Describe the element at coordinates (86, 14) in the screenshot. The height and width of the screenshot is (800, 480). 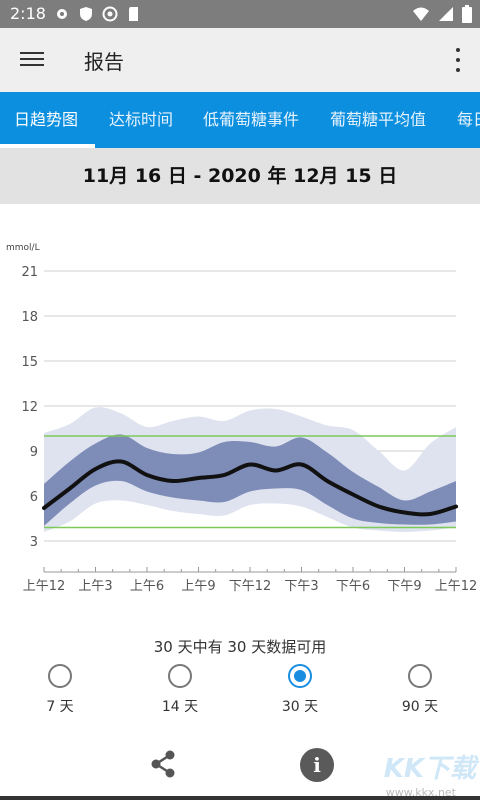
I see `shield-icon` at that location.